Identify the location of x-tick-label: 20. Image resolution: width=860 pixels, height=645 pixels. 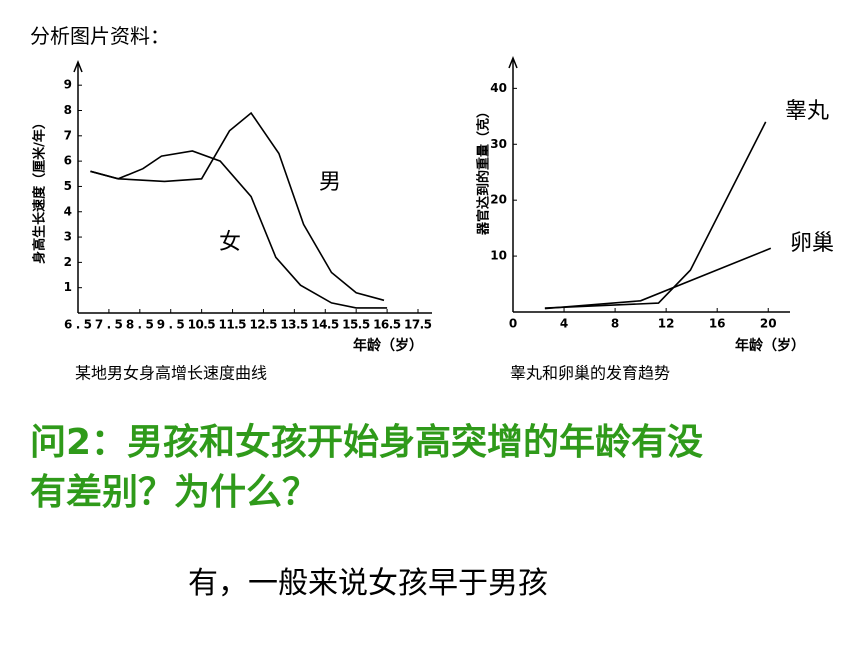
(768, 324).